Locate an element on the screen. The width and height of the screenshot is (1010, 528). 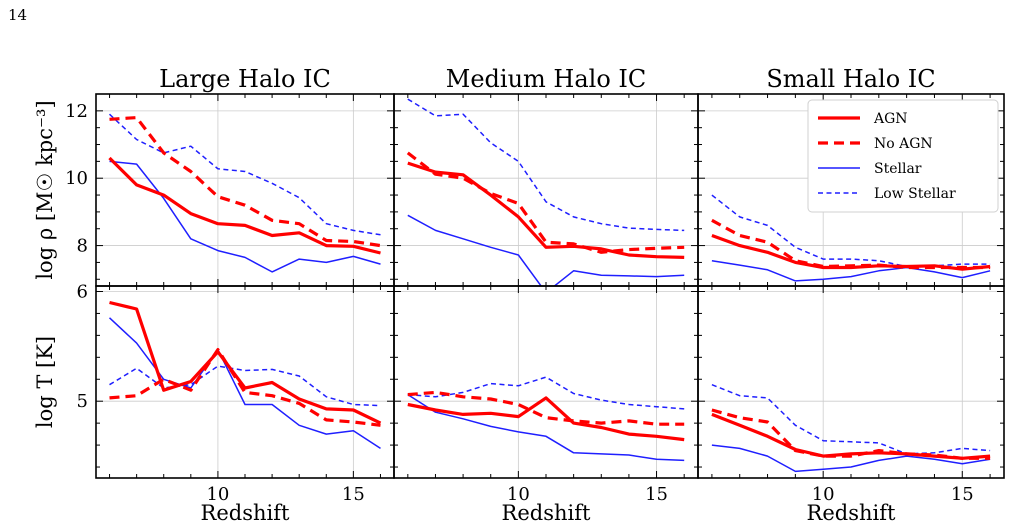
y-tick-label: 6 is located at coordinates (82, 291).